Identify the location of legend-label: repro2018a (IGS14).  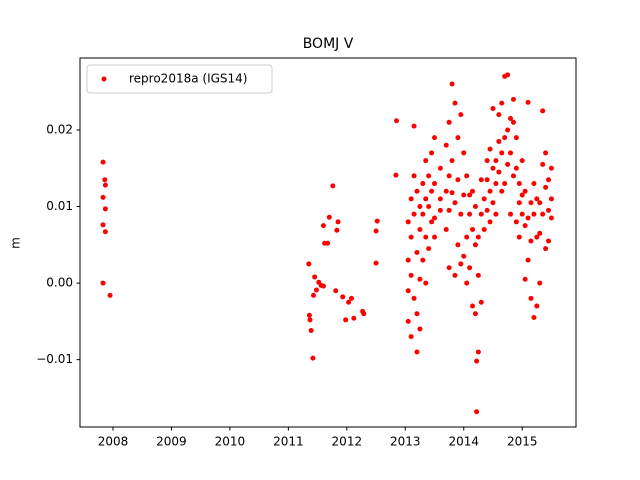
(188, 79).